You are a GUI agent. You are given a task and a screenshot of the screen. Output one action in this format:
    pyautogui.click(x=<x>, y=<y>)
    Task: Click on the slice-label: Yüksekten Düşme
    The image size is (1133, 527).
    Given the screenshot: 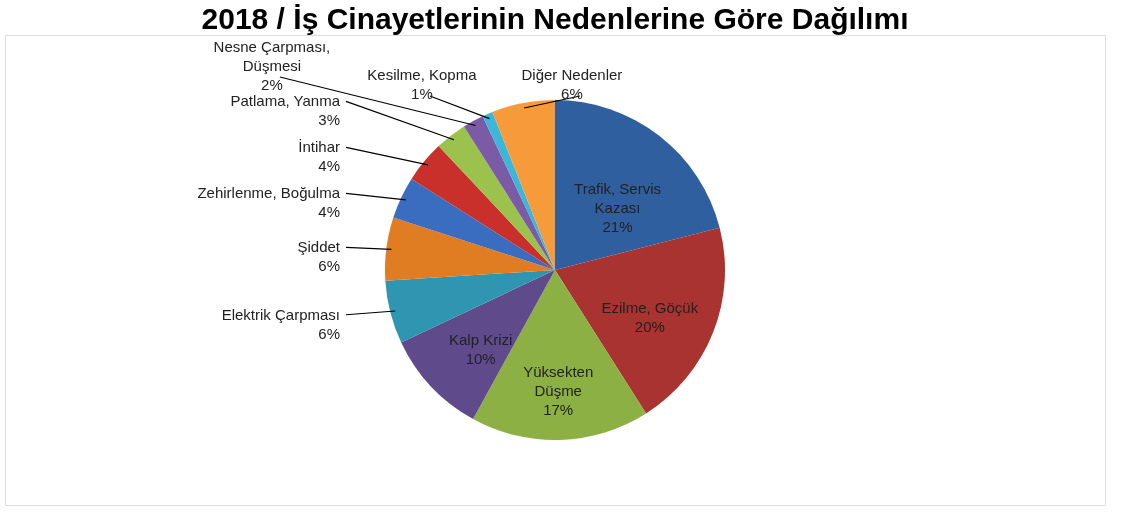 What is the action you would take?
    pyautogui.click(x=558, y=380)
    